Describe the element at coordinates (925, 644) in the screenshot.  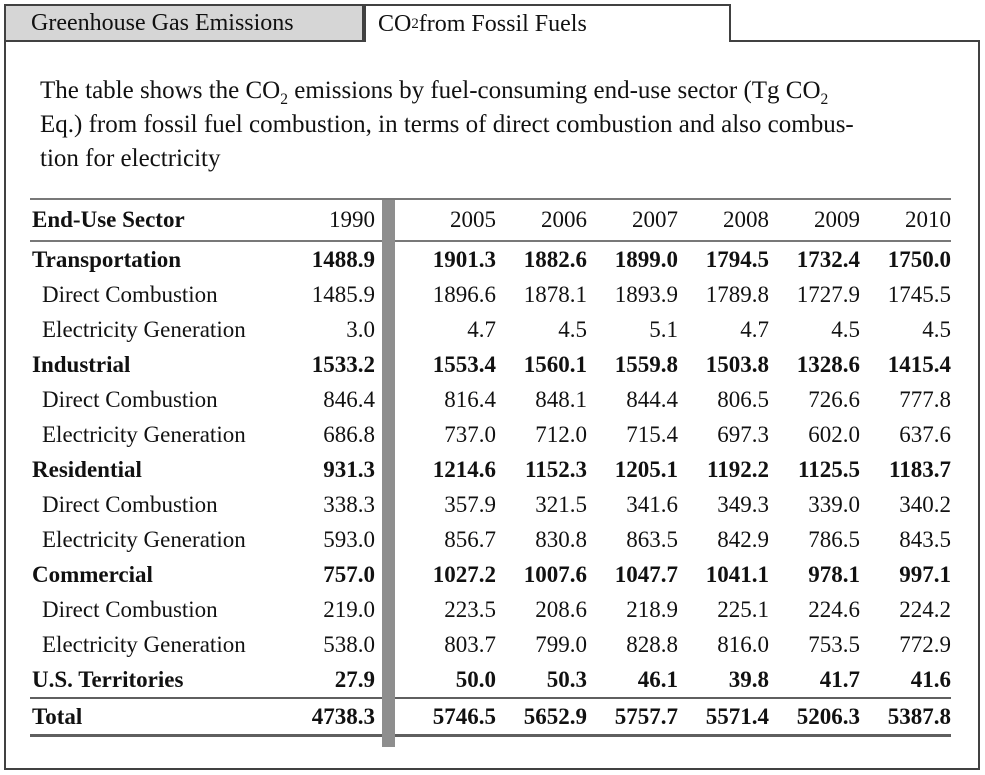
I see `cell-value: 772.9` at that location.